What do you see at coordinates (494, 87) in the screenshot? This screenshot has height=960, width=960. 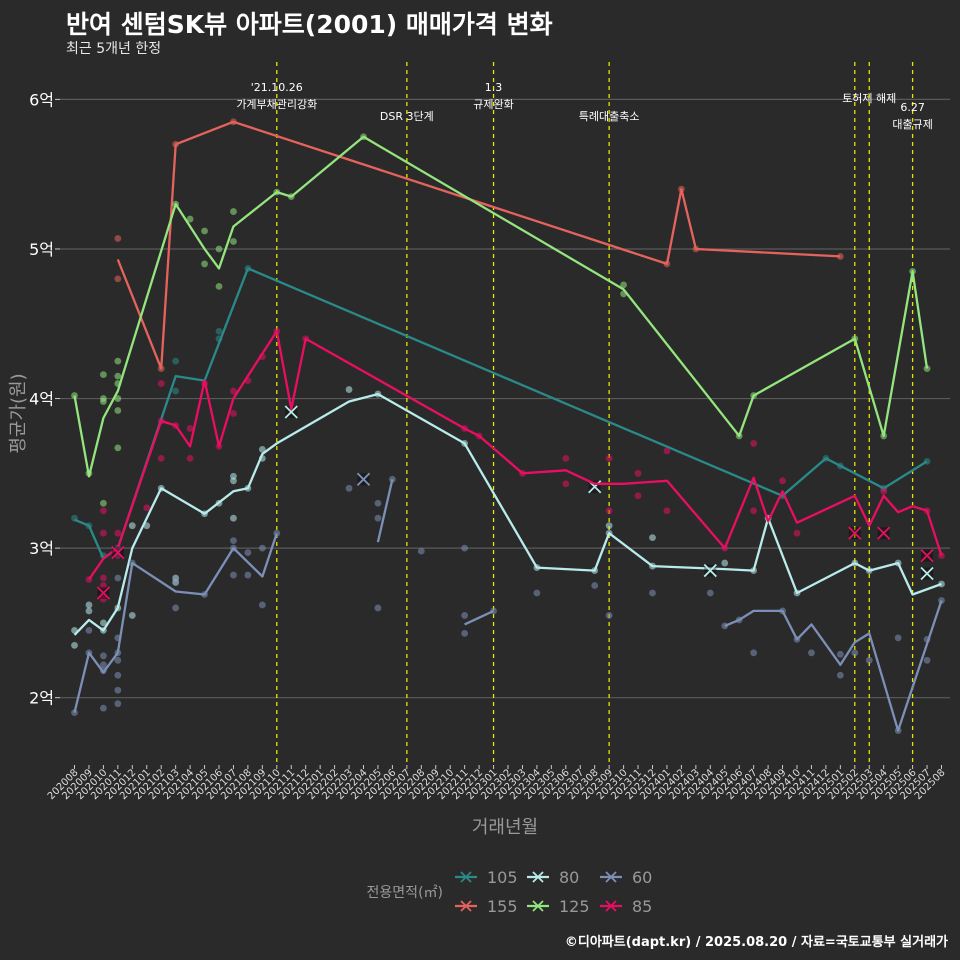 I see `event-label: 1.3` at bounding box center [494, 87].